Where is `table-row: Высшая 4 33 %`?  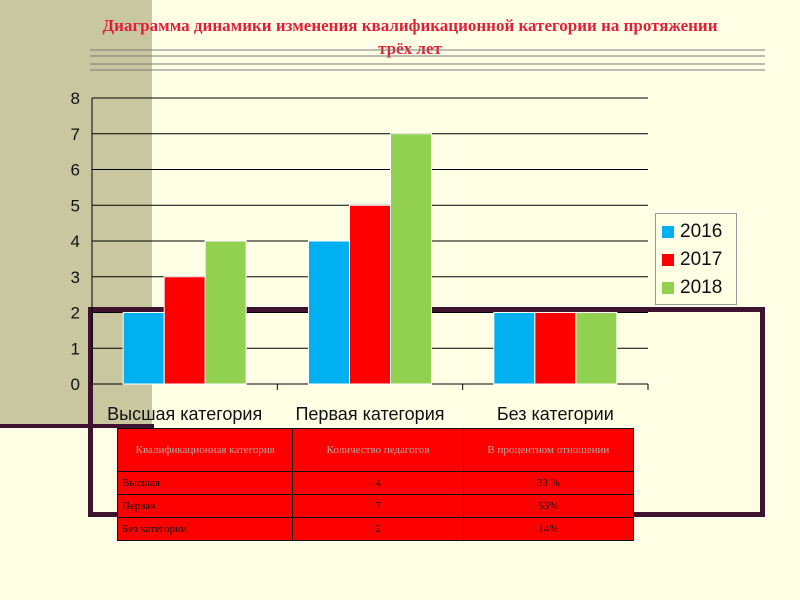
table-row: Высшая 4 33 % is located at coordinates (375, 483).